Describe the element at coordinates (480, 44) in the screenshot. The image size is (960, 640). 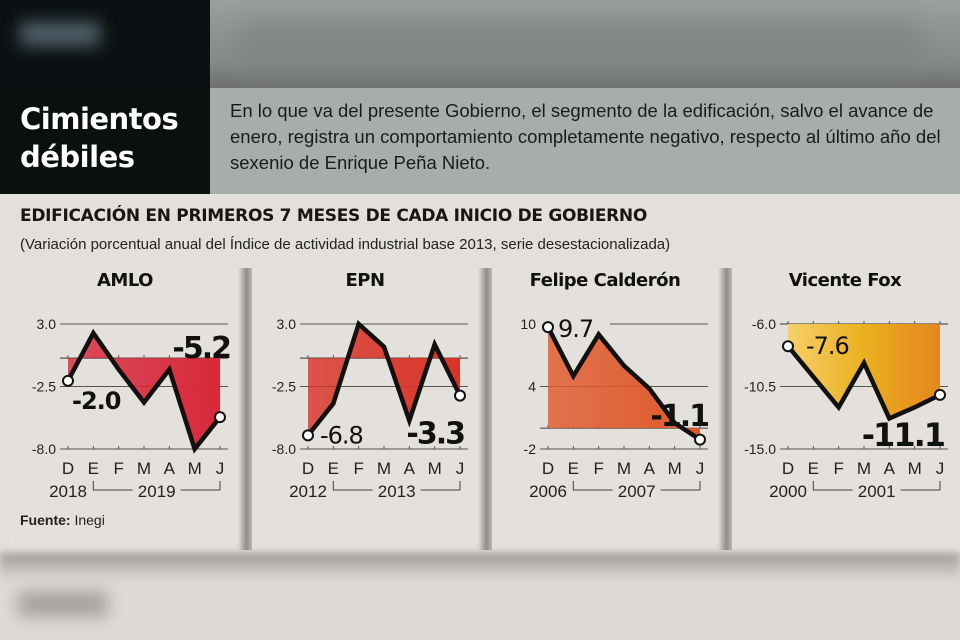
I see `blurred-top-region` at that location.